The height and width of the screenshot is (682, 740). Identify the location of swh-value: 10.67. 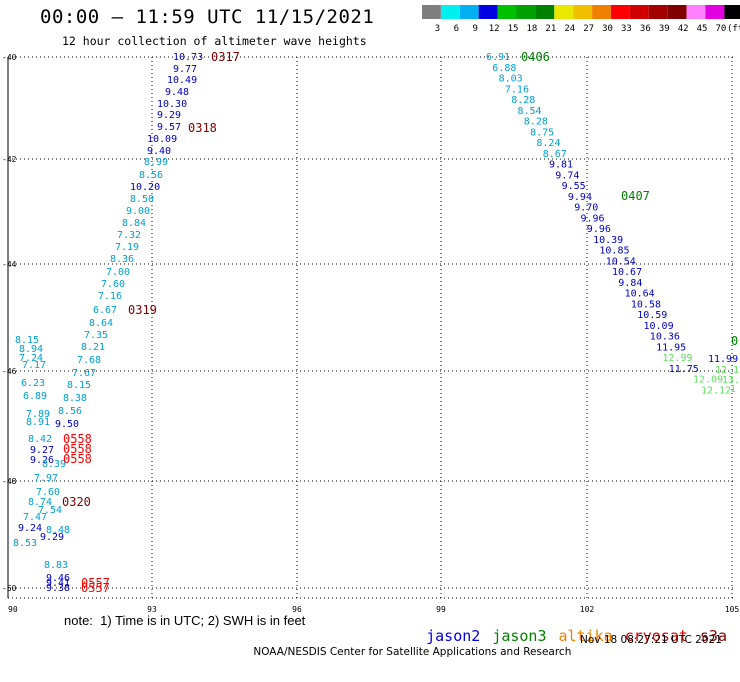
(627, 272).